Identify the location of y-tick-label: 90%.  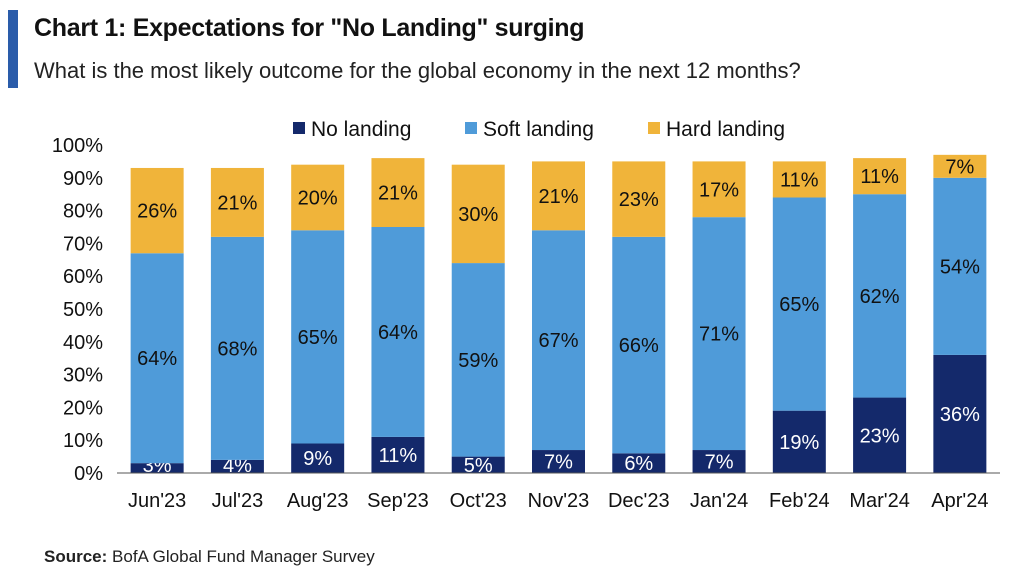
(83, 179).